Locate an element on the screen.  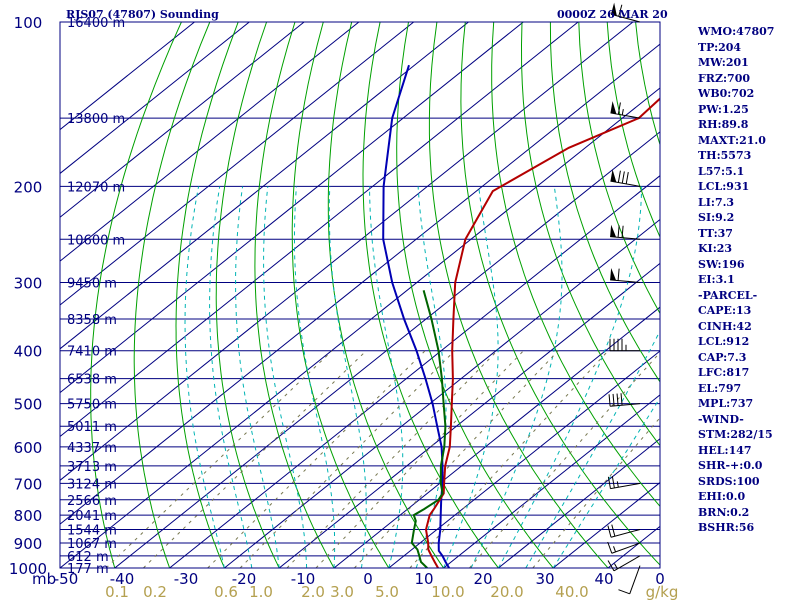
stat-item: LI:7.3 is located at coordinates (716, 202).